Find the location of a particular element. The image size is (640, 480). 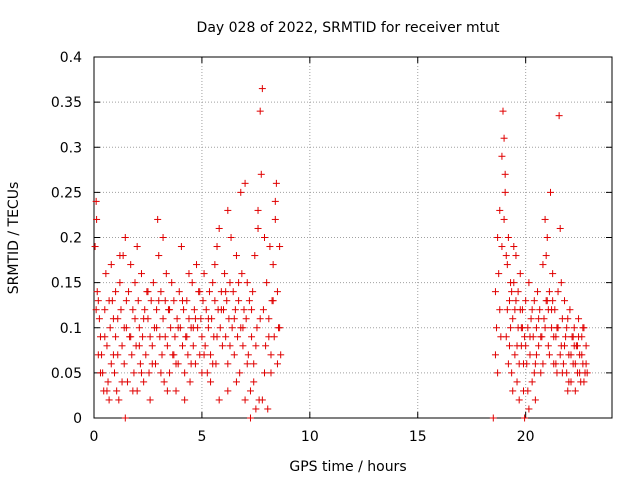

y-tick-label: 0.35 is located at coordinates (66, 103).